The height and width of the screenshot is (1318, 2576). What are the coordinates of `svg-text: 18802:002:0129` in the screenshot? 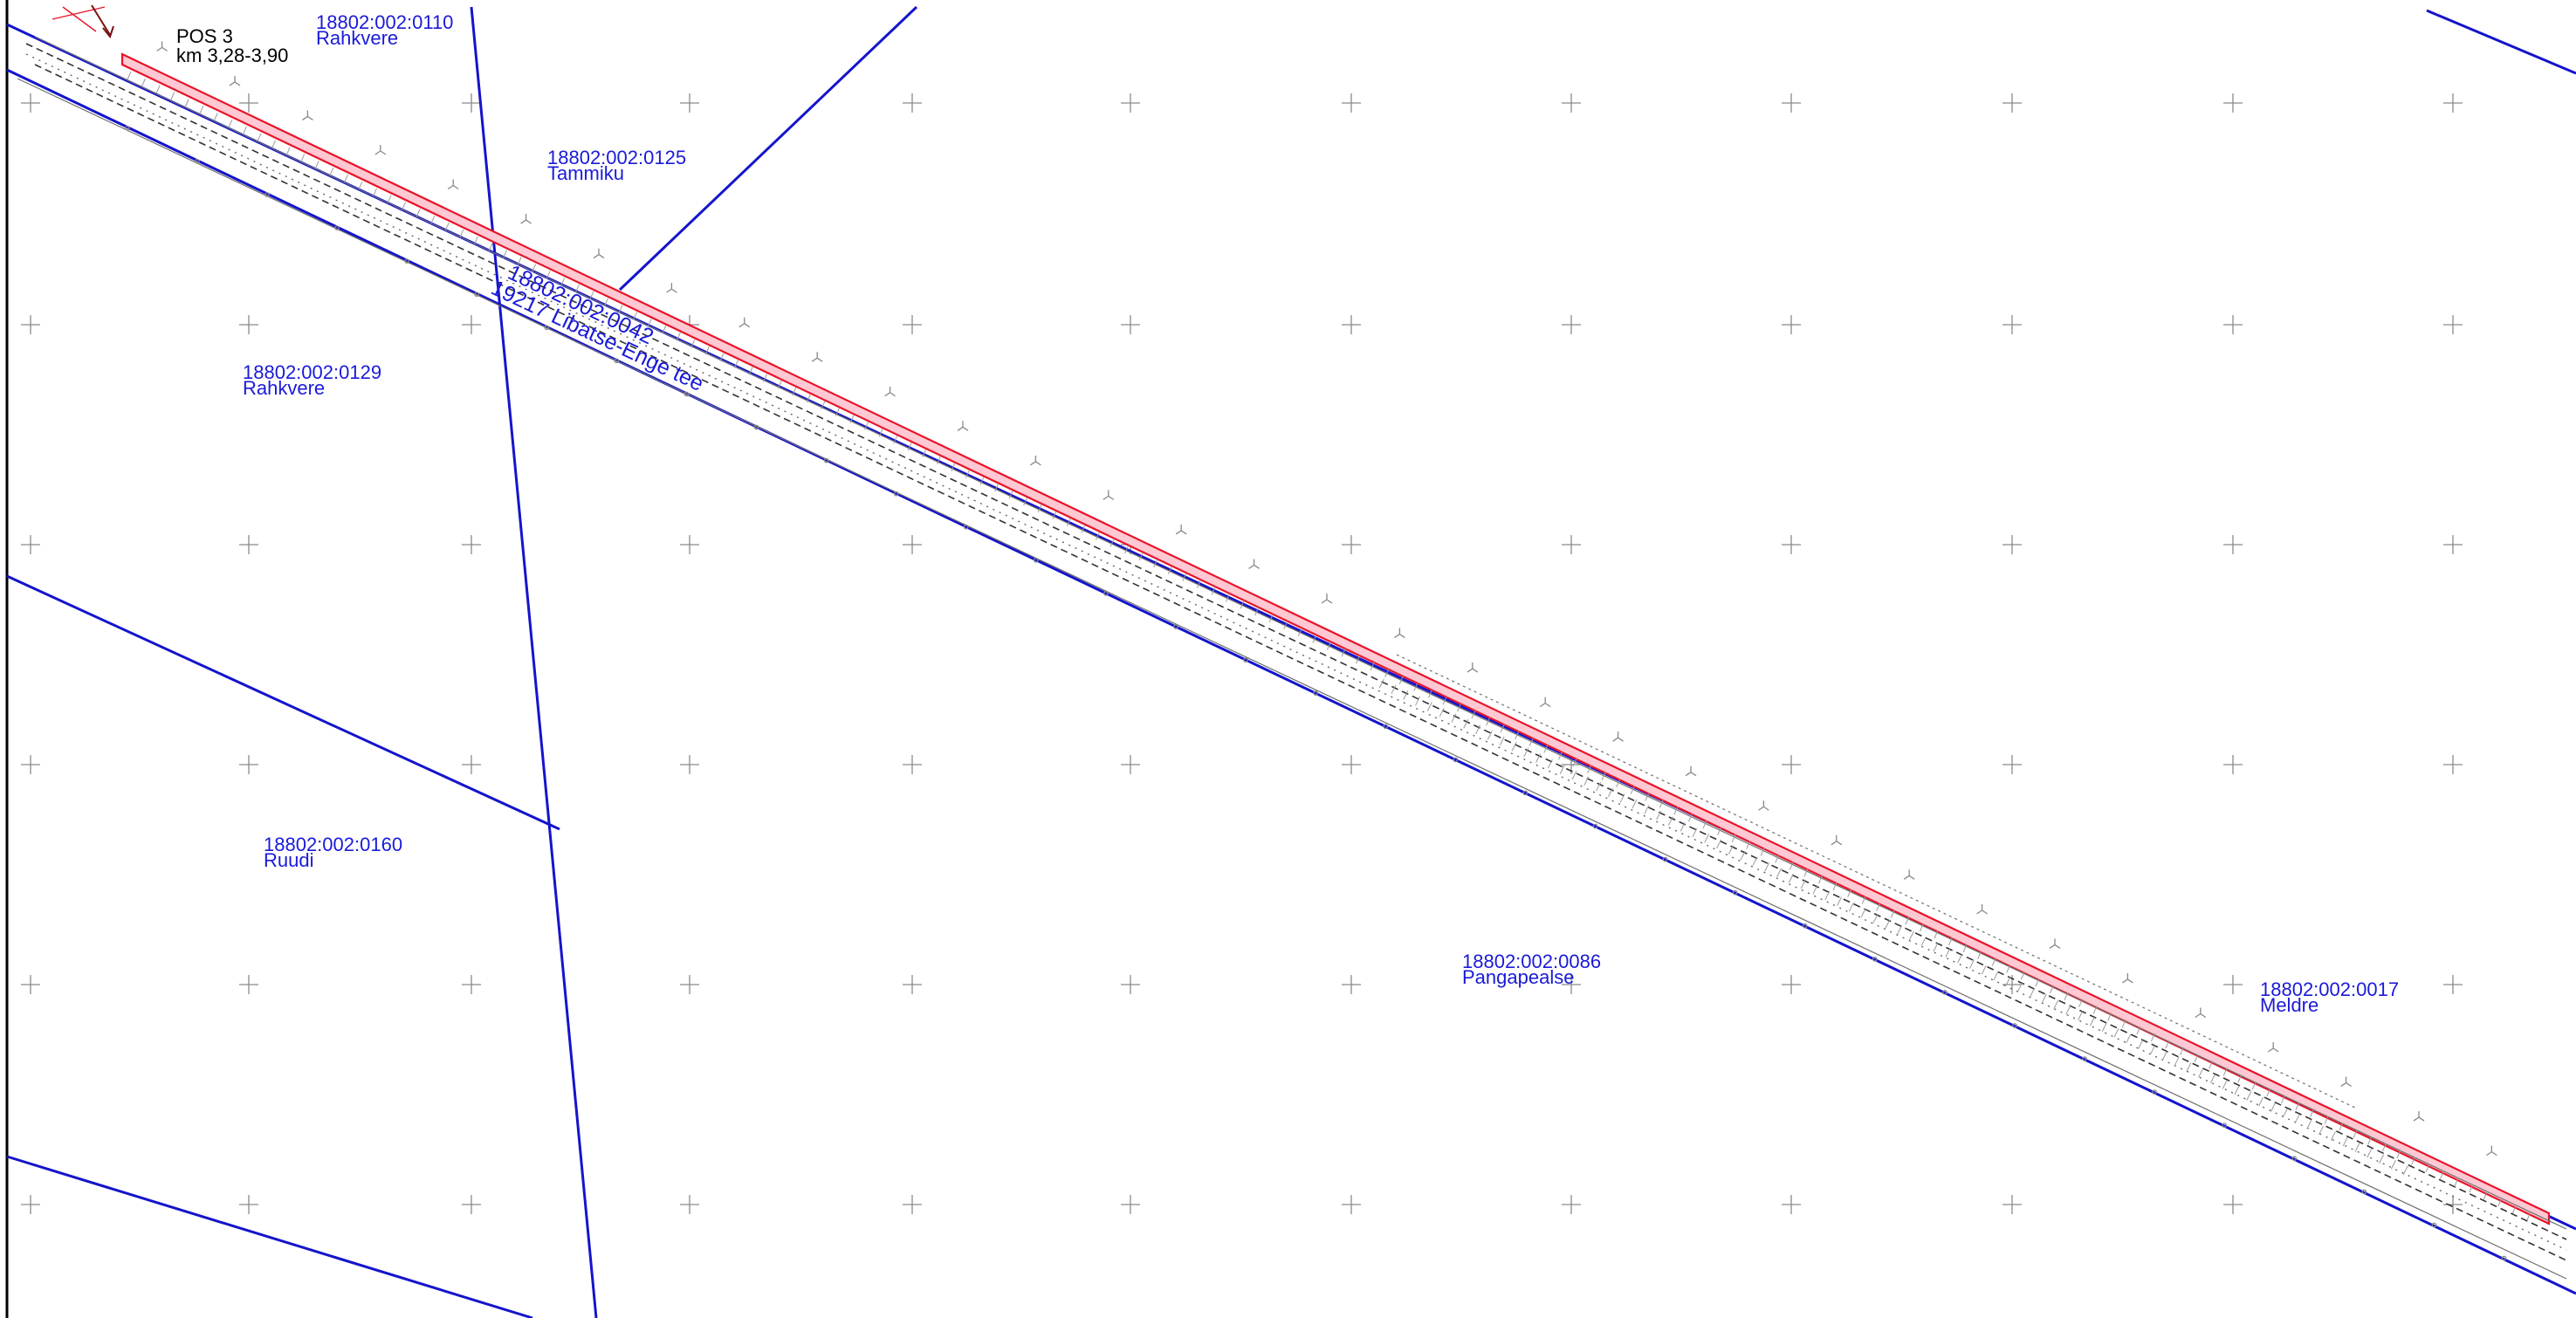 It's located at (312, 372).